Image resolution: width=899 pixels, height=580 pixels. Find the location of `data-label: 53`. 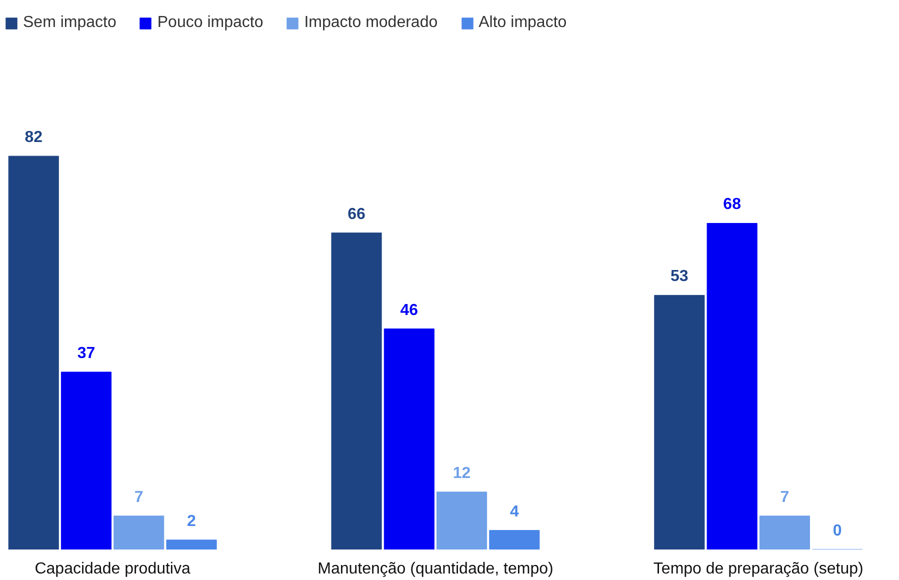

data-label: 53 is located at coordinates (679, 277).